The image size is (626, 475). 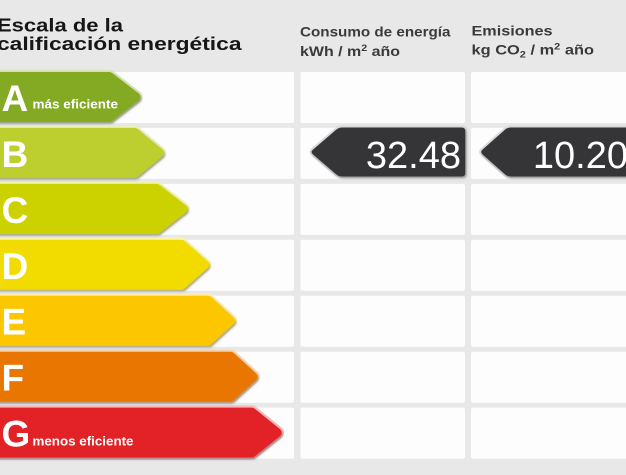 I want to click on svg-text: calificación energética, so click(x=121, y=43).